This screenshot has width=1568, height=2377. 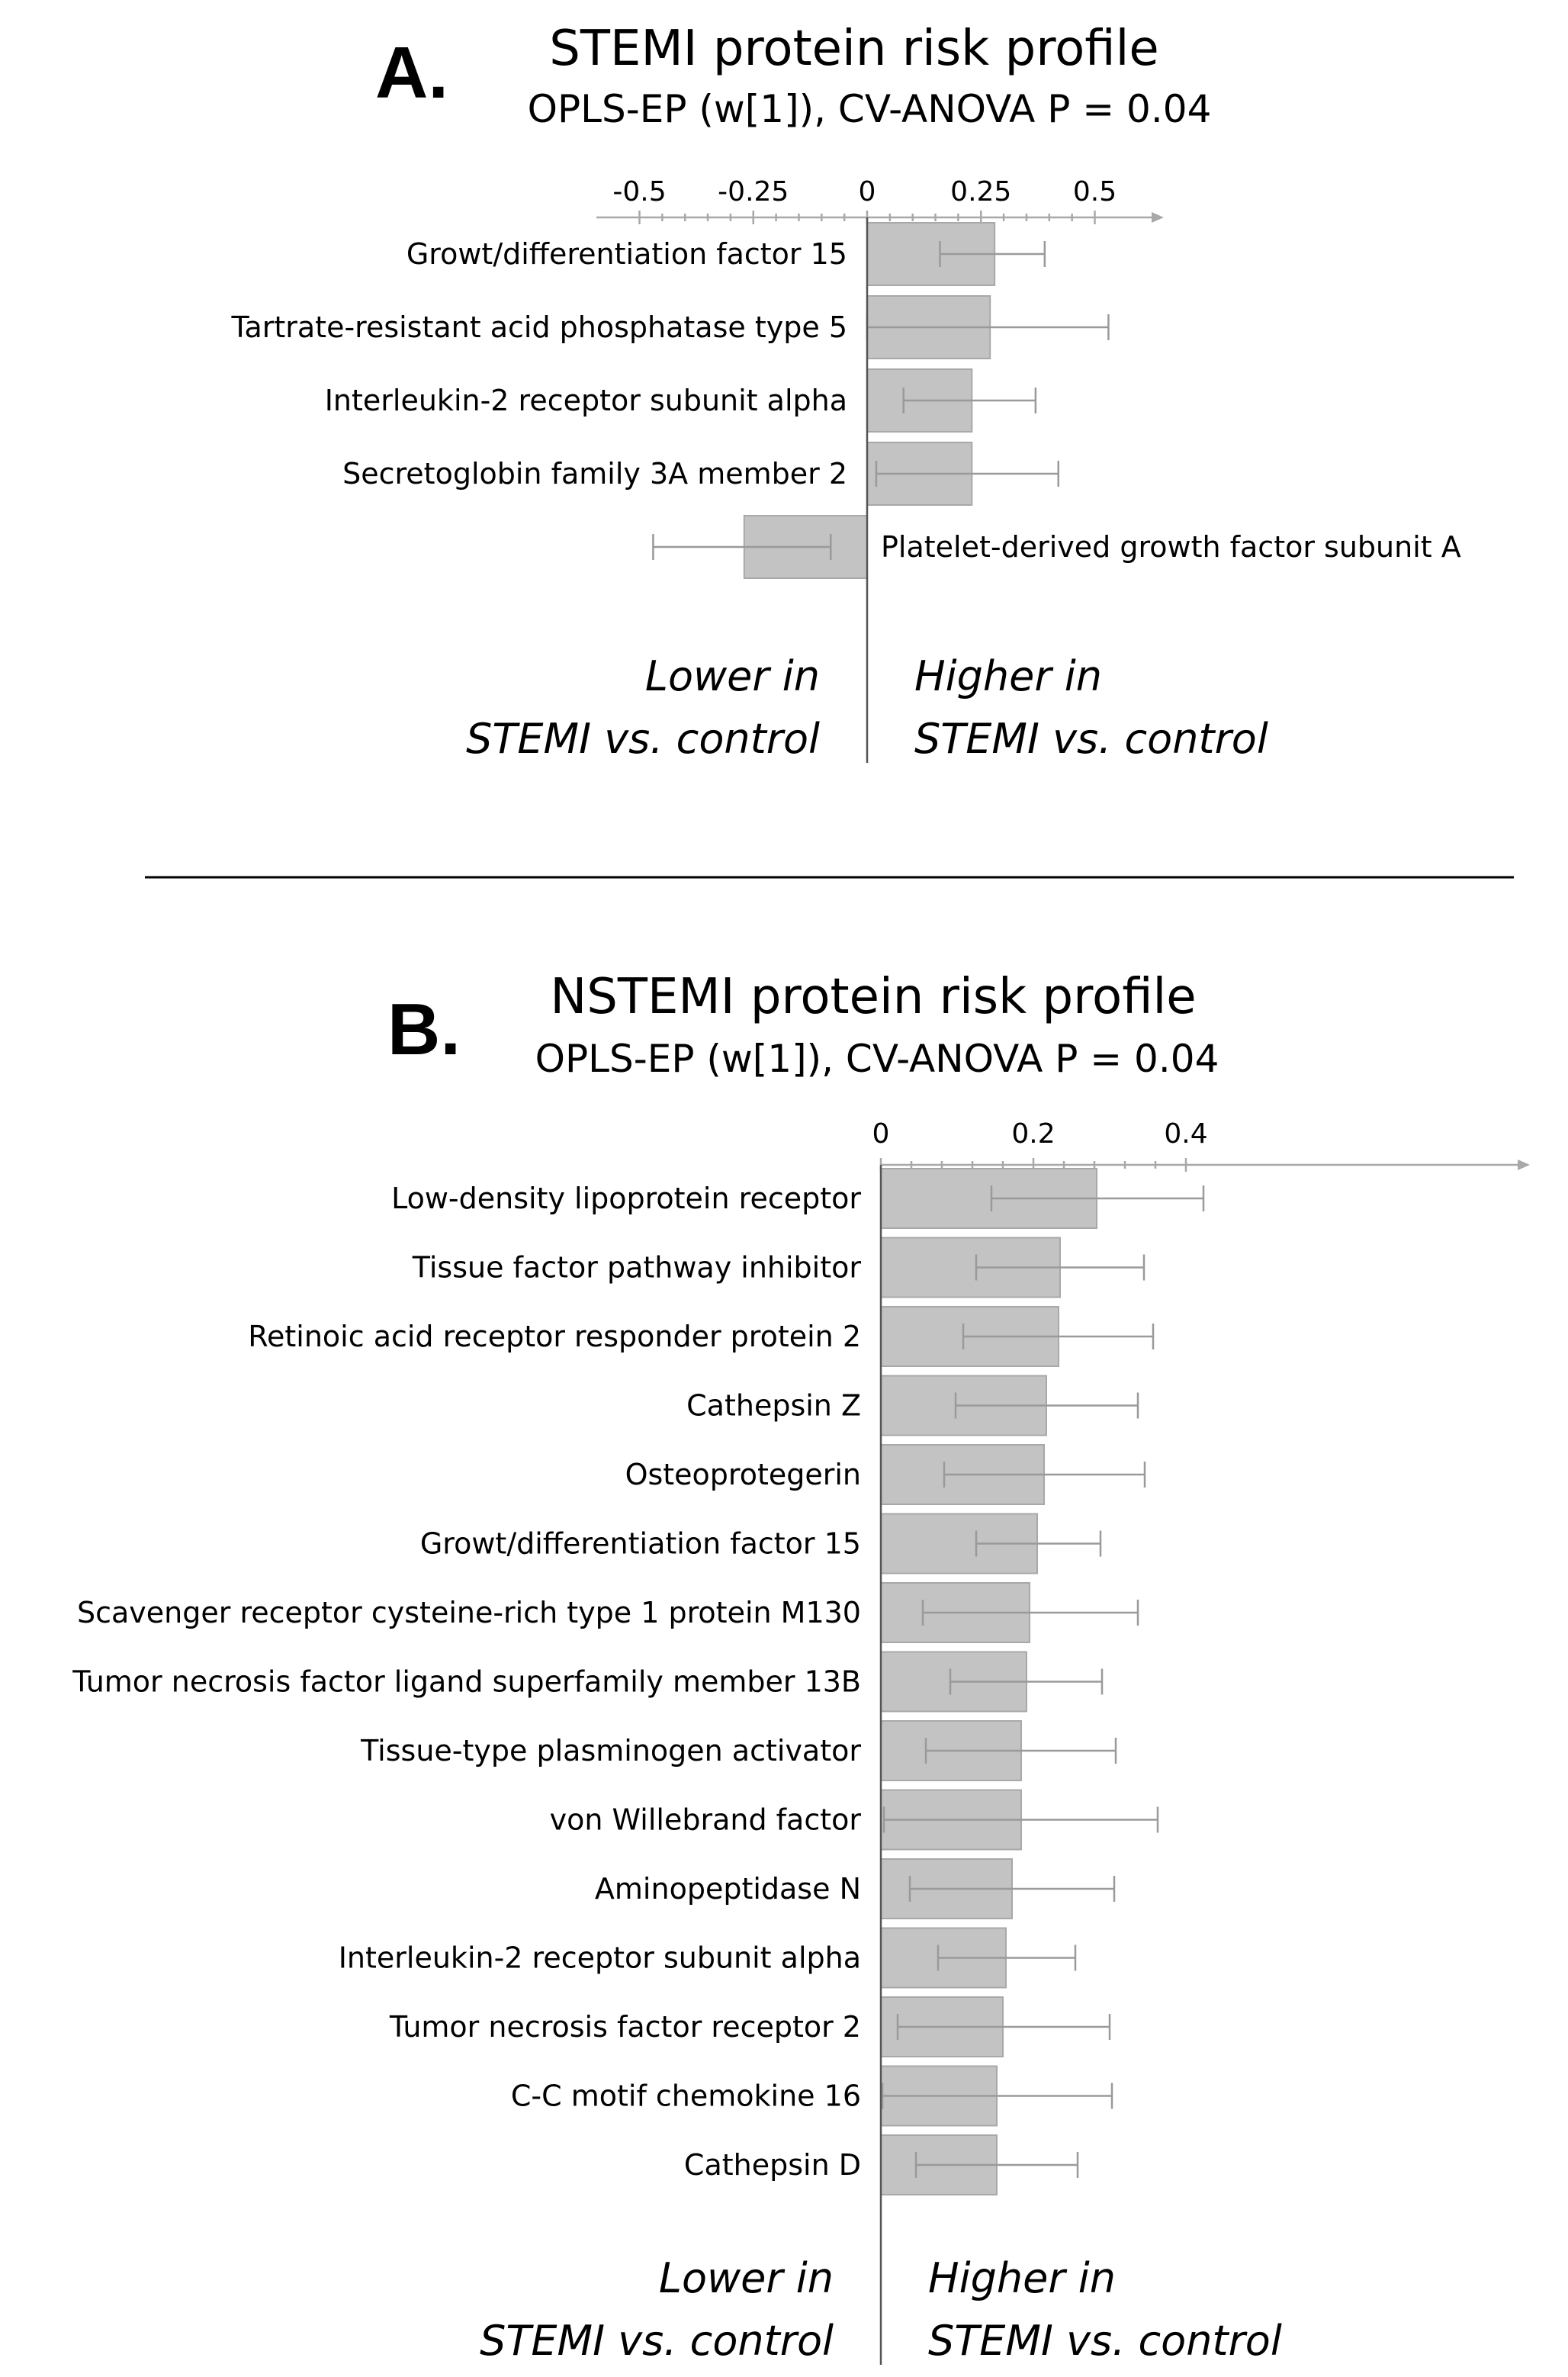 What do you see at coordinates (1091, 739) in the screenshot?
I see `panel-a-annotation-right-2: STEMI vs. control` at bounding box center [1091, 739].